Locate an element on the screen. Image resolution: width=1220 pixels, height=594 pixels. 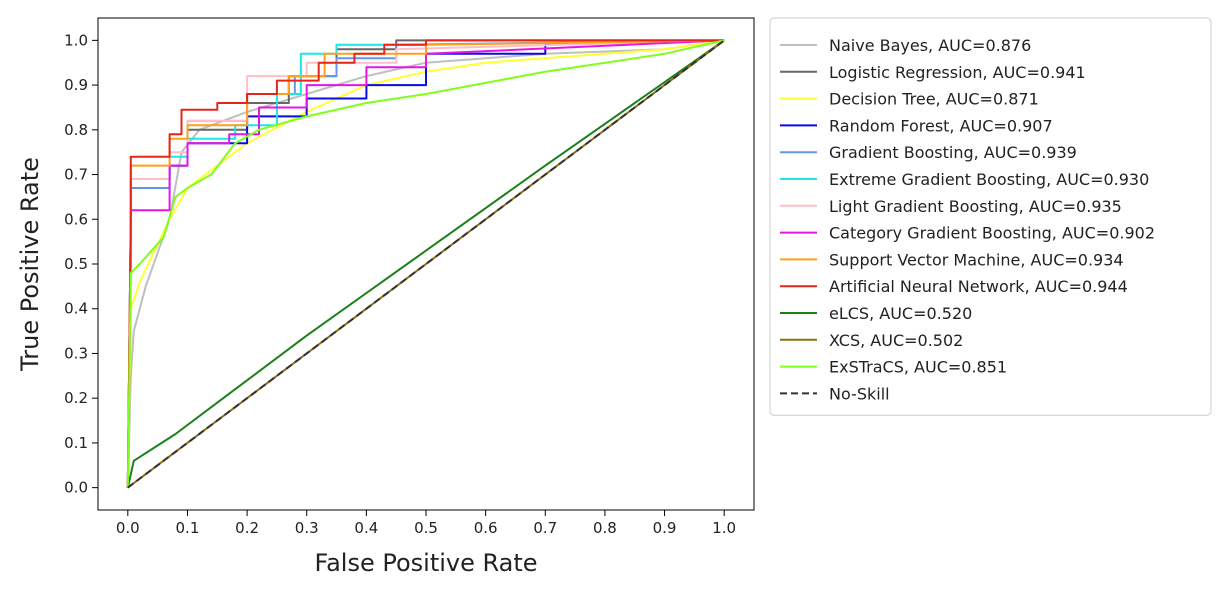
y-axis-title: True Positive Rate is located at coordinates (30, 264).